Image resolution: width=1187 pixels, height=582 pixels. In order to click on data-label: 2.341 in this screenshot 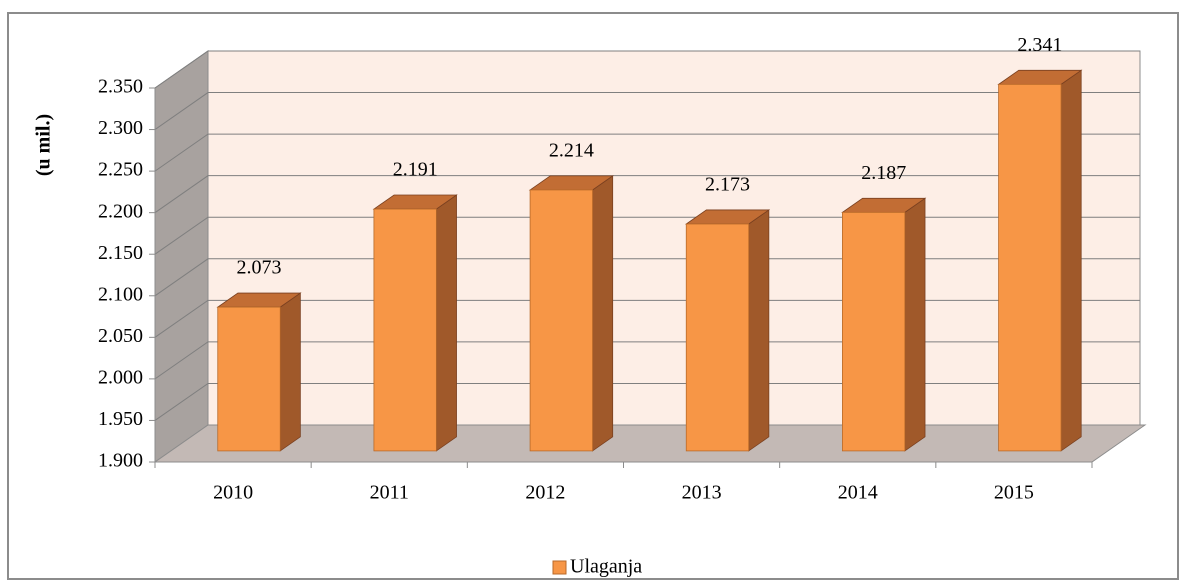, I will do `click(1039, 45)`.